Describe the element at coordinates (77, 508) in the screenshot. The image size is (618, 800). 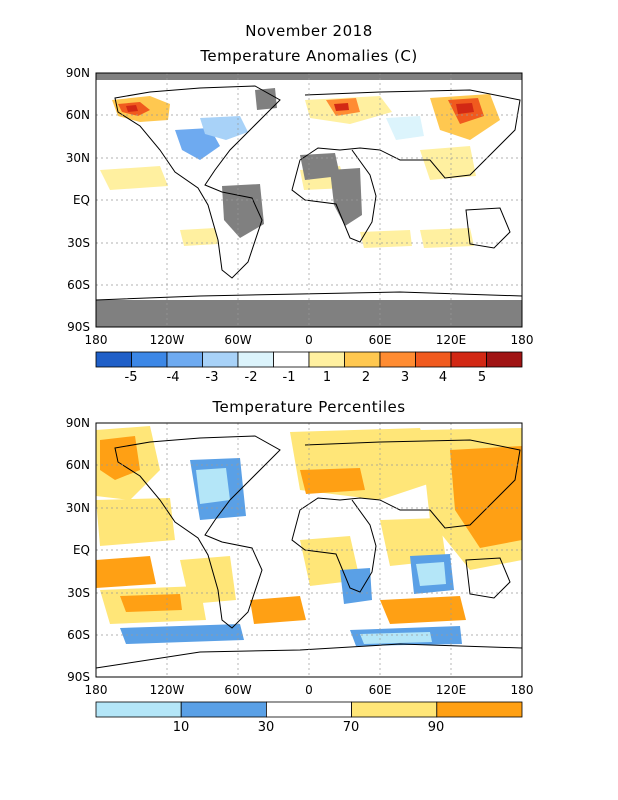
I see `p-lat-label-30n: 30N` at that location.